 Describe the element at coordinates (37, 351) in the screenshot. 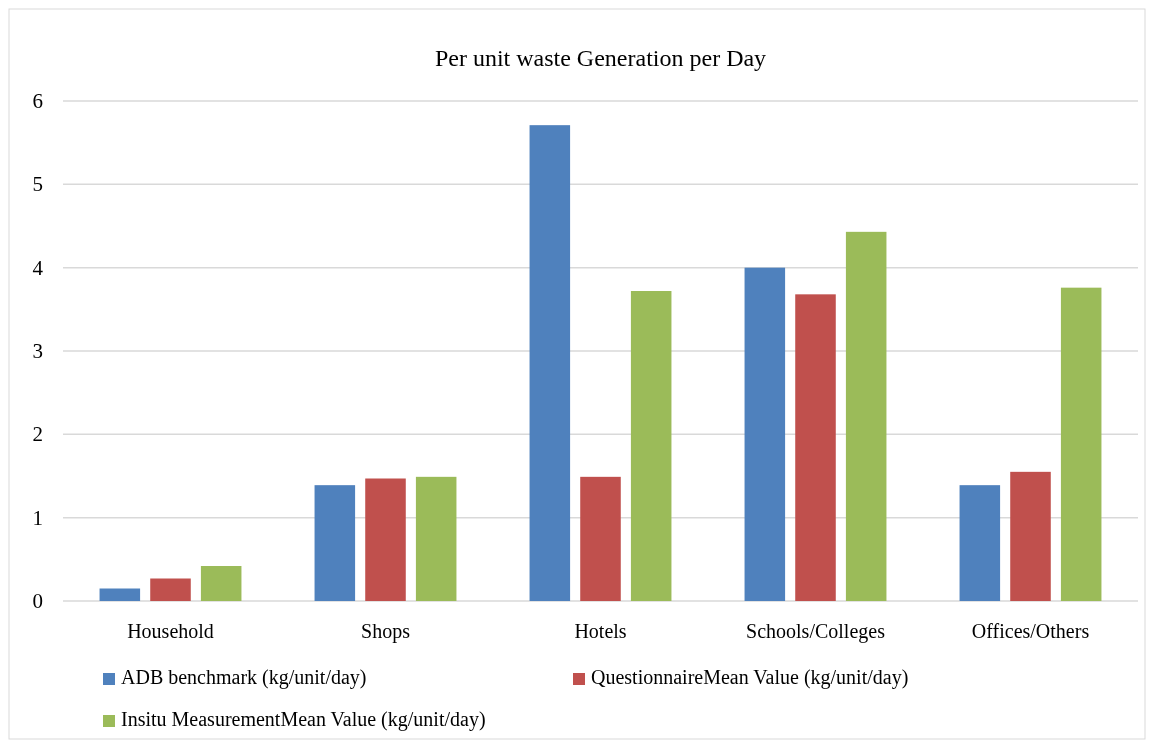

I see `y-tick-label: 3` at that location.